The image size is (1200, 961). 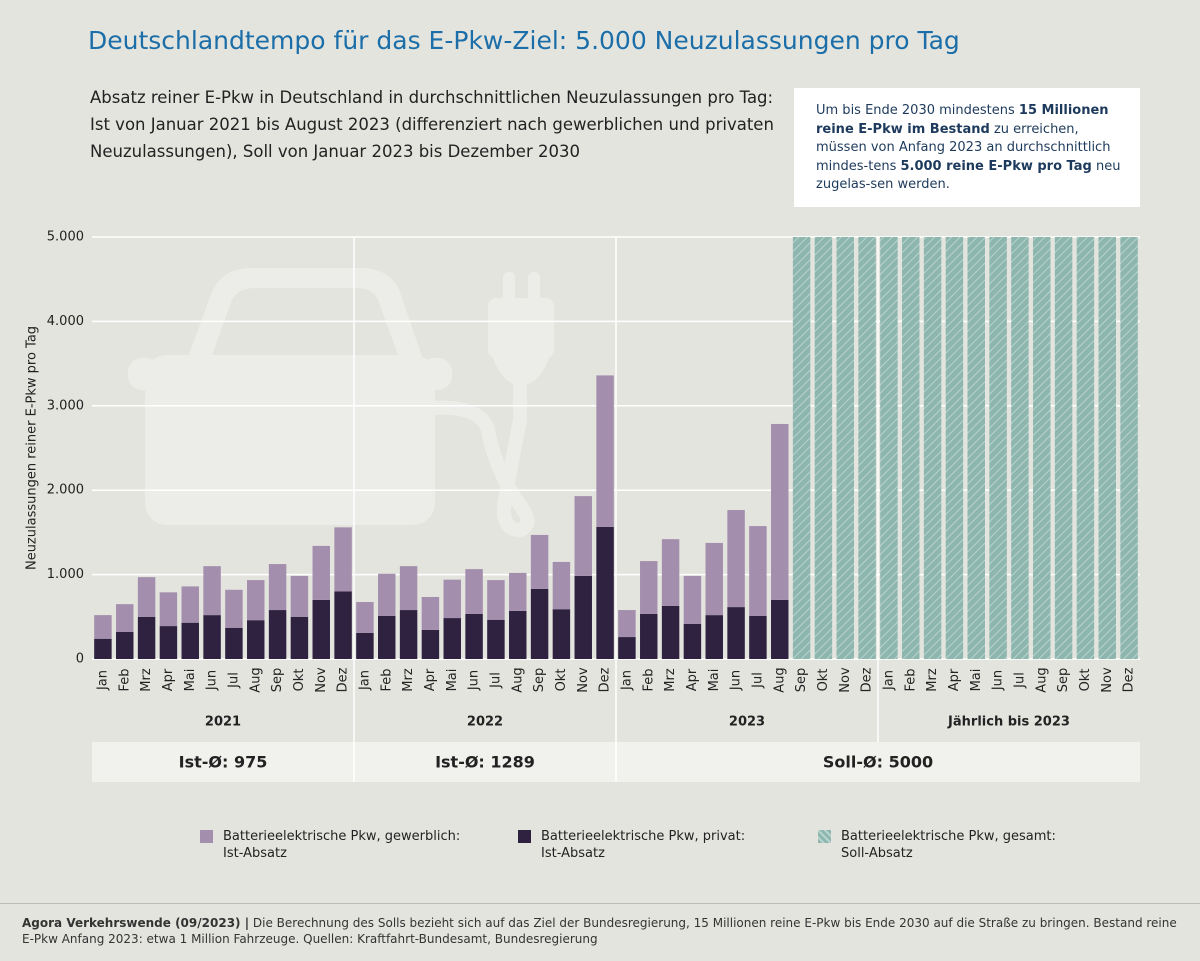 I want to click on group-label: 2021, so click(x=223, y=722).